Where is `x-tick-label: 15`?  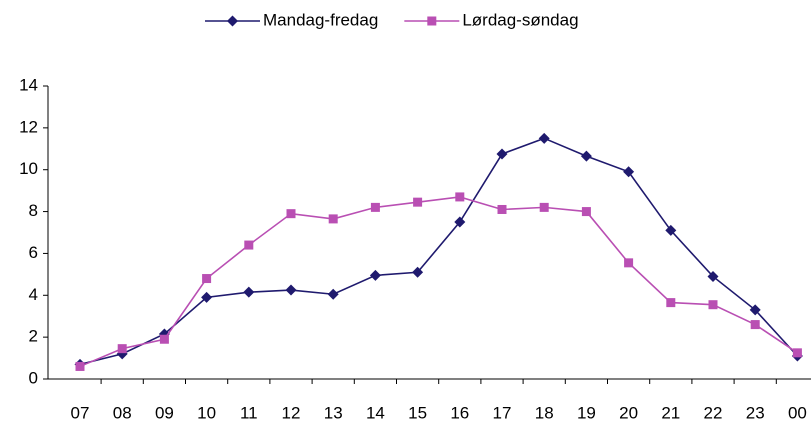
x-tick-label: 15 is located at coordinates (417, 412).